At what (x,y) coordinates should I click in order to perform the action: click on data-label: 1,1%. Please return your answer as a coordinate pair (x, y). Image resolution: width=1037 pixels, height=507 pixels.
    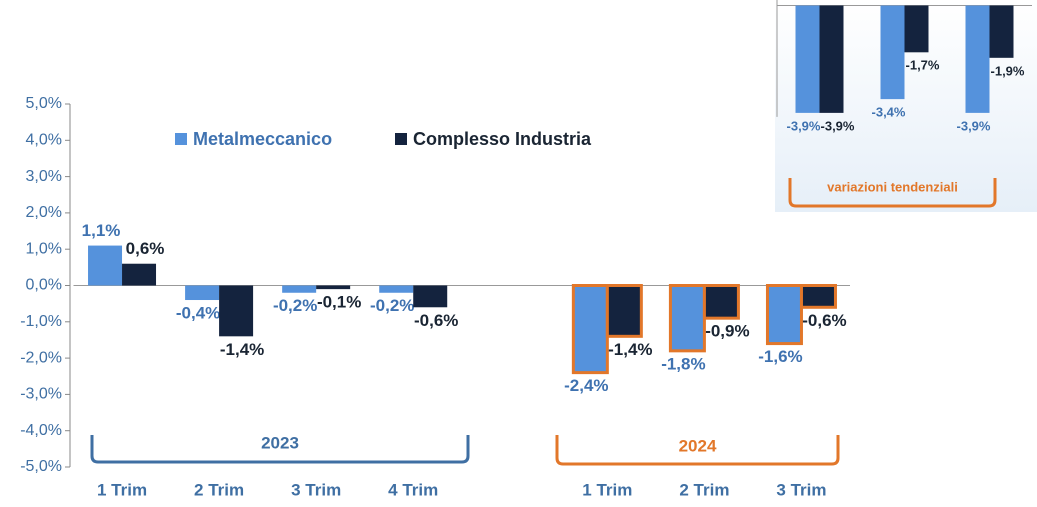
    Looking at the image, I should click on (101, 230).